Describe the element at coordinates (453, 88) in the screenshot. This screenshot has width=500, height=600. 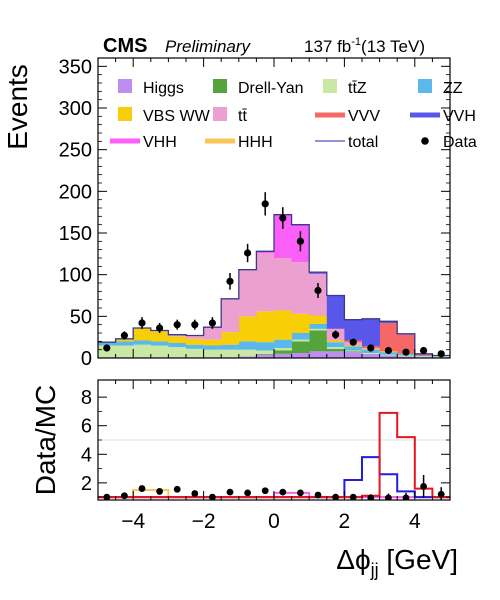
I see `legend-label: ZZ` at that location.